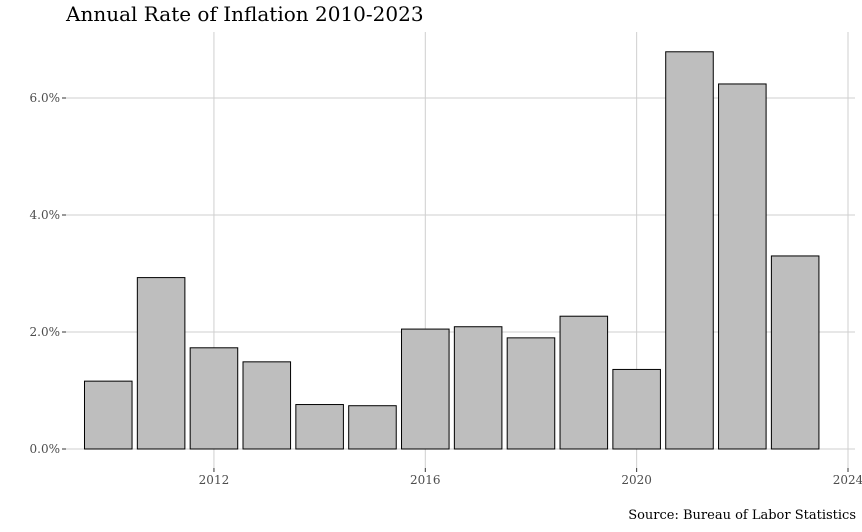 This screenshot has height=532, width=862. I want to click on x-tick-label: 2024, so click(847, 480).